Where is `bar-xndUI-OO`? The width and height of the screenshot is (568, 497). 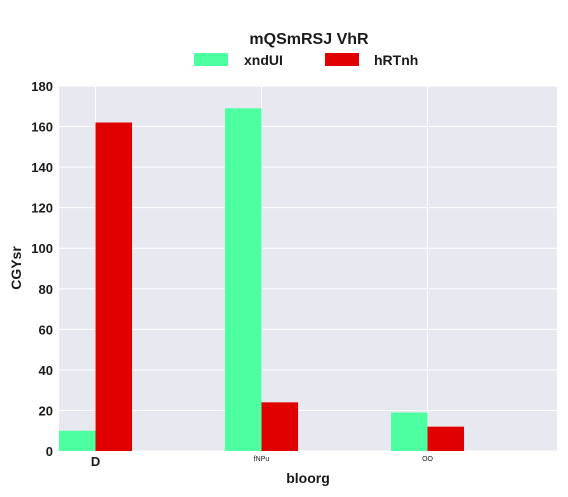 bar-xndUI-OO is located at coordinates (409, 431).